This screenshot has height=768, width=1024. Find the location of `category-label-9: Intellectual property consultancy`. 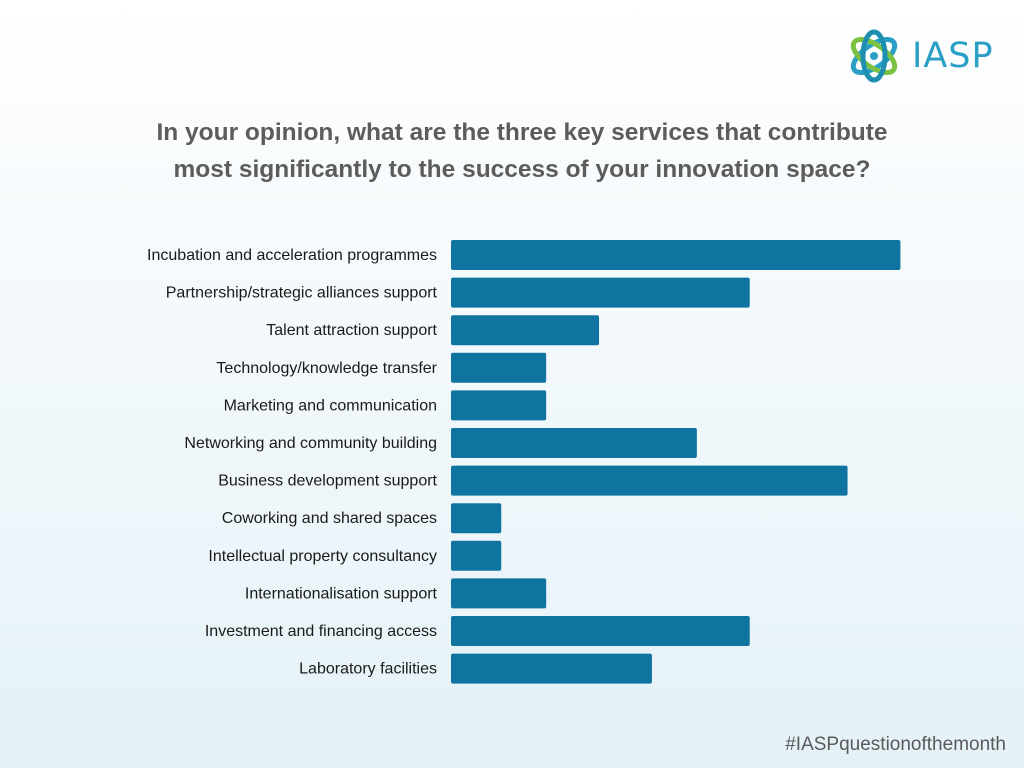

category-label-9: Intellectual property consultancy is located at coordinates (322, 556).